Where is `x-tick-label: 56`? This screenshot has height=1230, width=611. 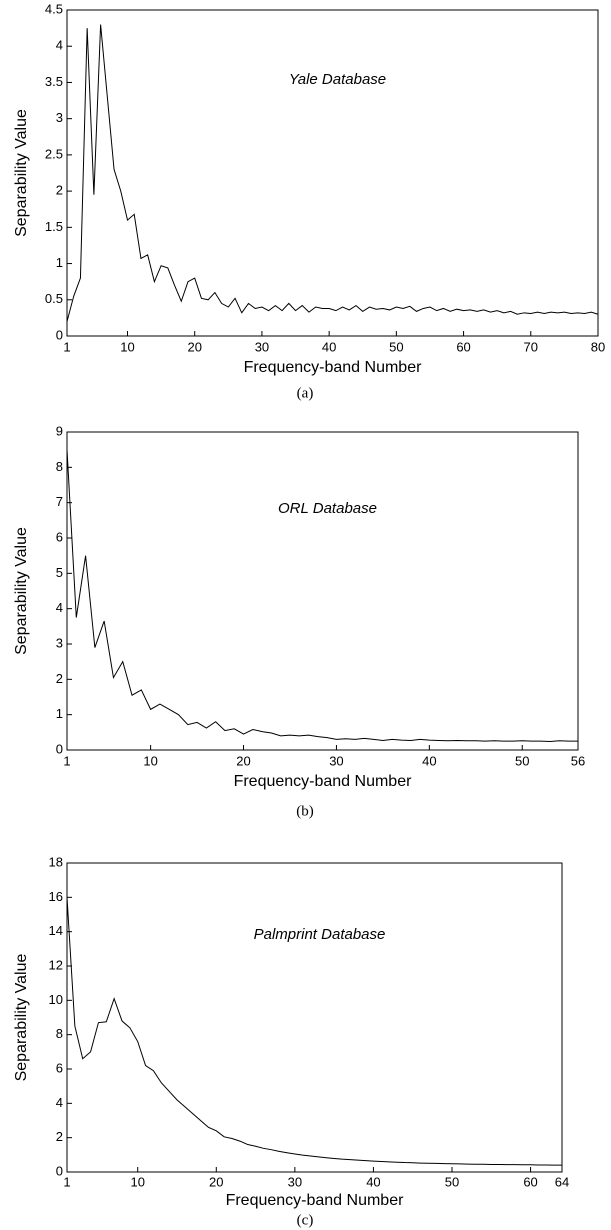
x-tick-label: 56 is located at coordinates (578, 760).